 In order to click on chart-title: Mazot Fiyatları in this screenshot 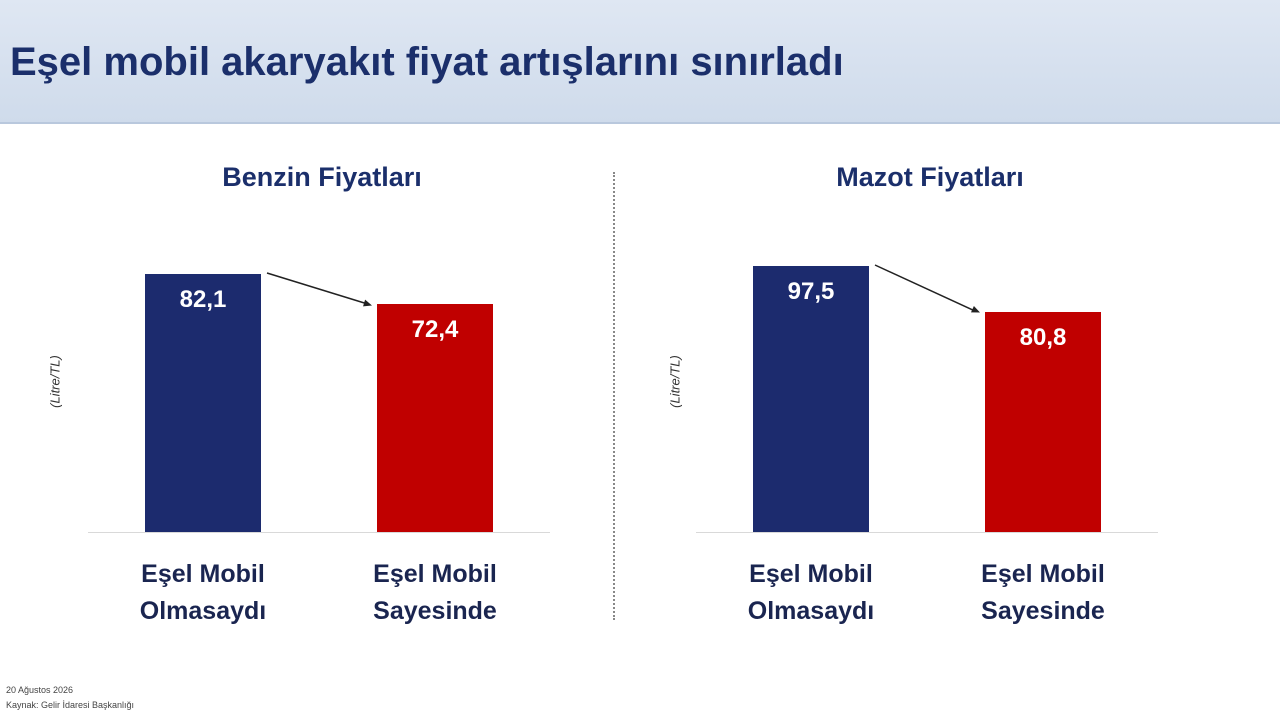, I will do `click(930, 177)`.